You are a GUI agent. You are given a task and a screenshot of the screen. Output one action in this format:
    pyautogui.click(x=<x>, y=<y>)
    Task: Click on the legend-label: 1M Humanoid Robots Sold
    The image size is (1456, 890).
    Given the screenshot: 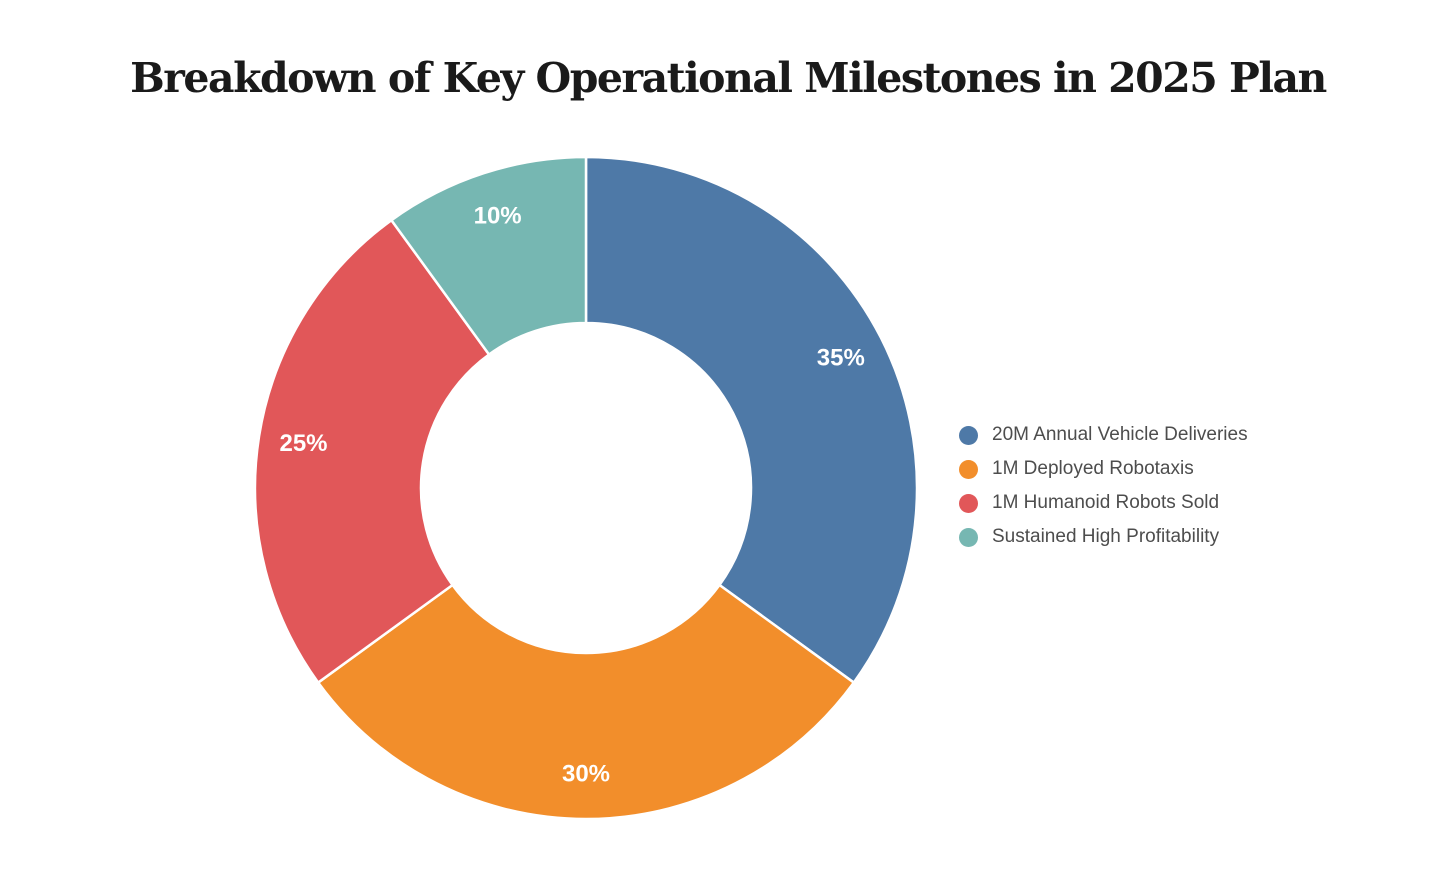 What is the action you would take?
    pyautogui.click(x=1106, y=502)
    